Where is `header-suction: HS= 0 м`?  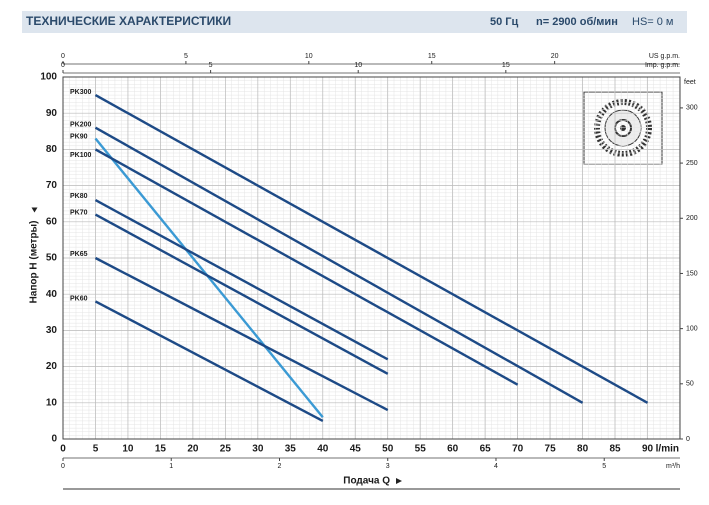
header-suction: HS= 0 м is located at coordinates (653, 22).